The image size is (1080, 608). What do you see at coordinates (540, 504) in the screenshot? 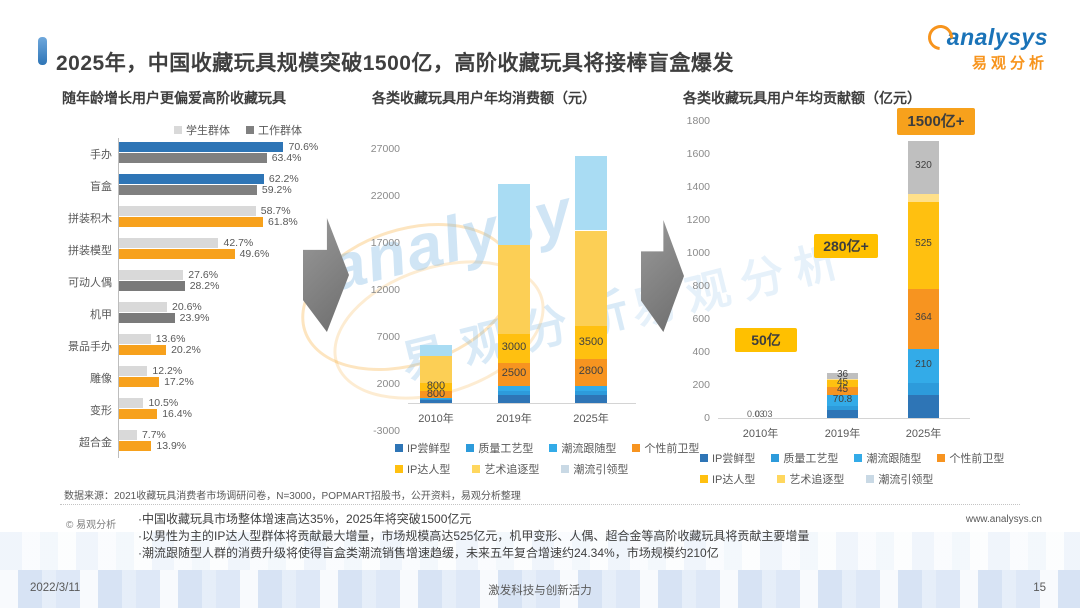
I see `dotted-separator` at bounding box center [540, 504].